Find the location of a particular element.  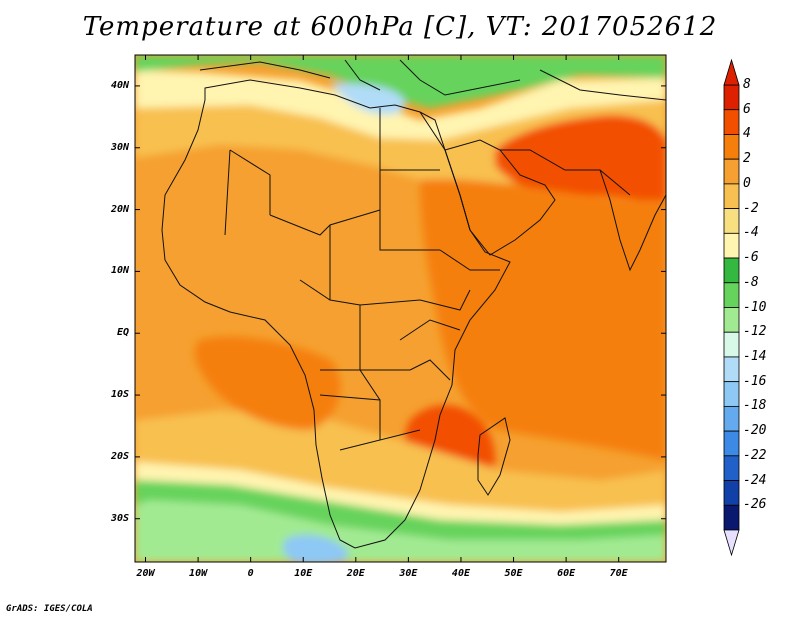

lon-tick-label: 0 is located at coordinates (250, 573).